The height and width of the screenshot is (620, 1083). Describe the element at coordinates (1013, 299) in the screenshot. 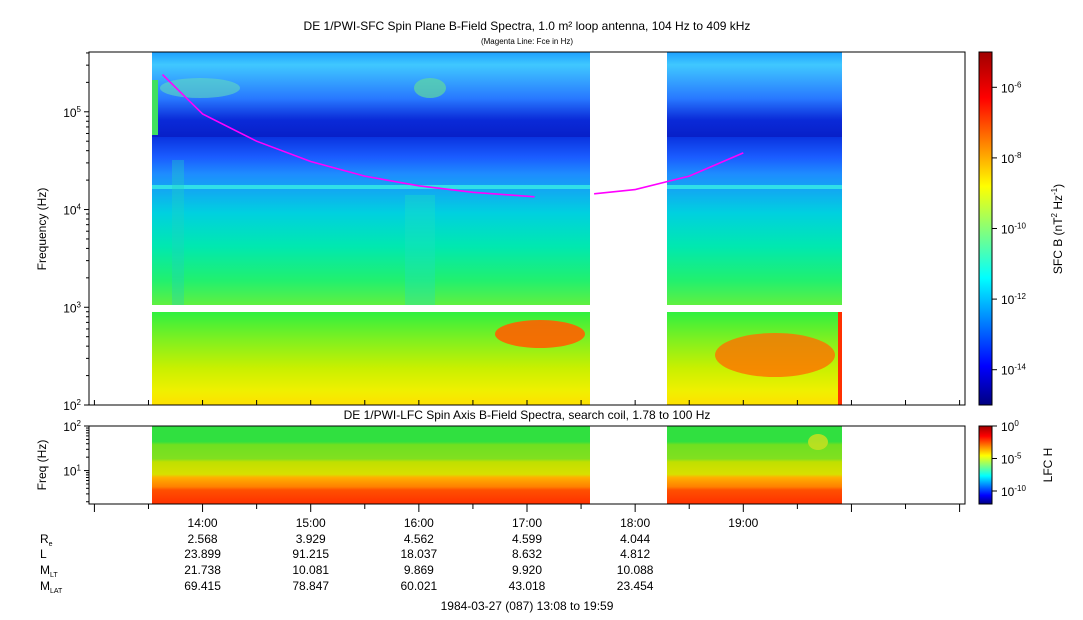

I see `top-colorbar-tick-label: 10⁻¹²` at that location.